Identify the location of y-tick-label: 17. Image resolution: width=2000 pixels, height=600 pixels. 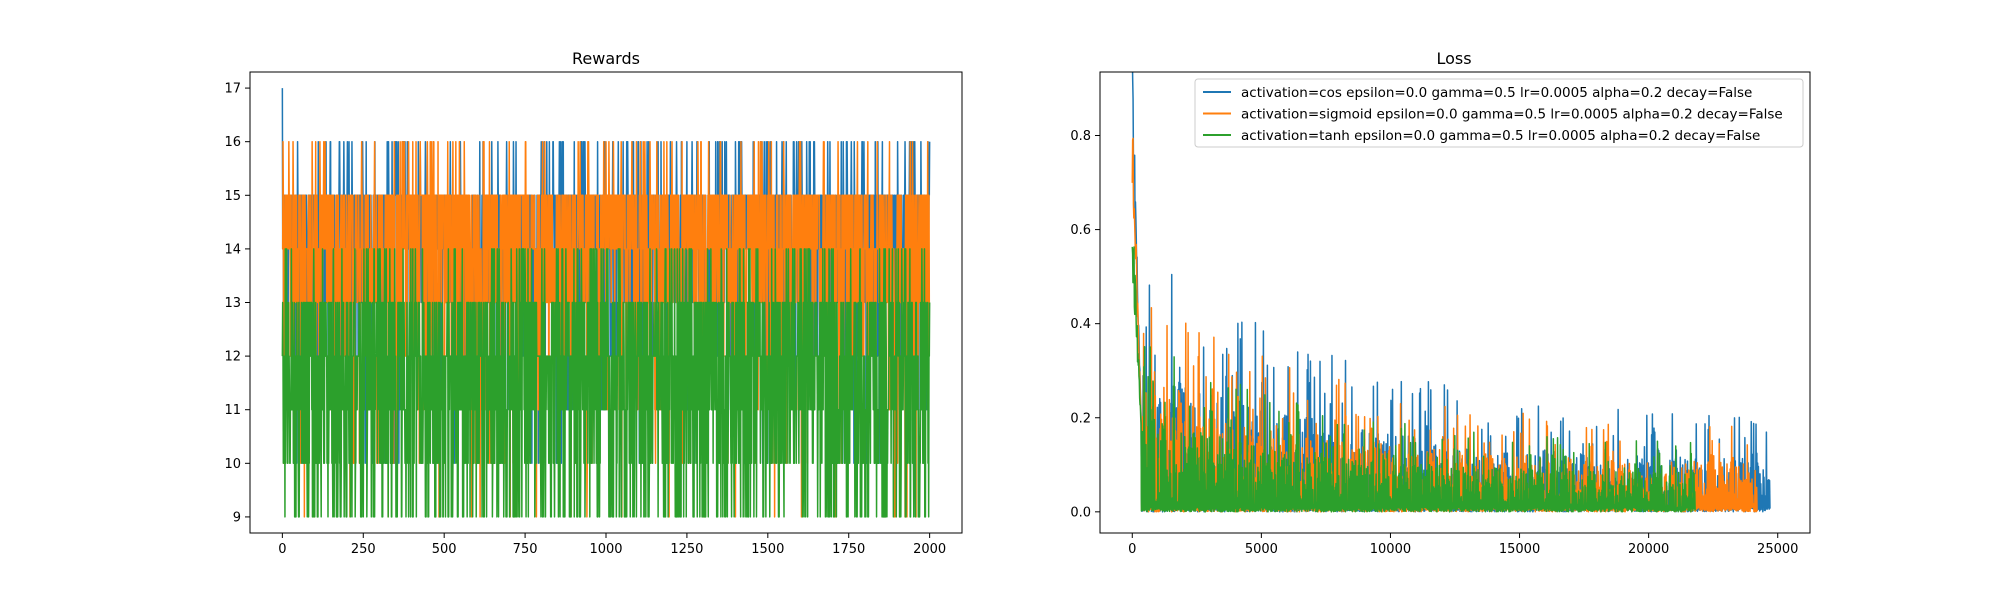
(232, 89).